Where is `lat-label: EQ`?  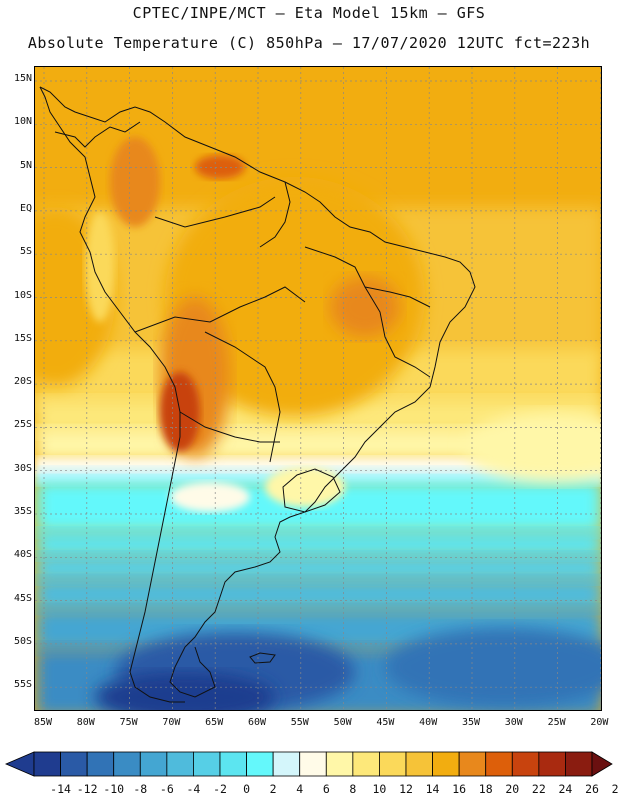 lat-label: EQ is located at coordinates (25, 208).